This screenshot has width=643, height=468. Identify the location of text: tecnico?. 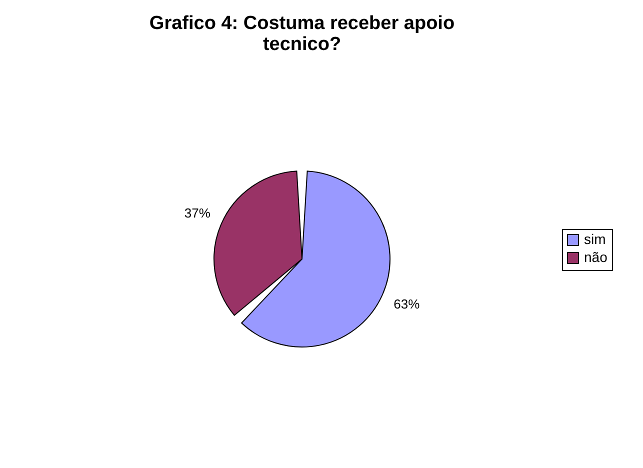
(302, 44).